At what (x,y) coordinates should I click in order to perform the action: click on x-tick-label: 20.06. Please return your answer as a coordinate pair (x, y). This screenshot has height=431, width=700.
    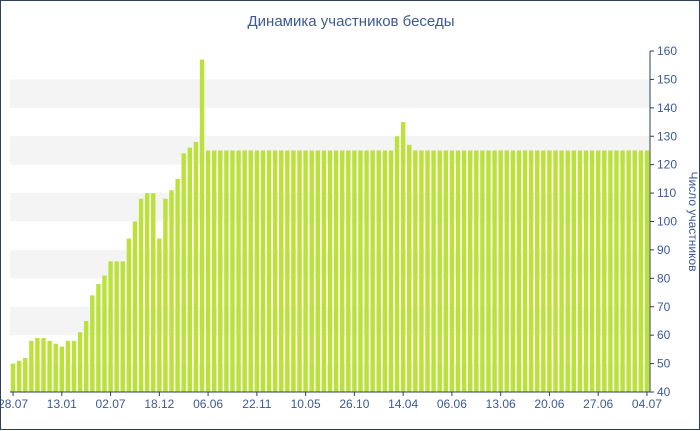
    Looking at the image, I should click on (549, 404).